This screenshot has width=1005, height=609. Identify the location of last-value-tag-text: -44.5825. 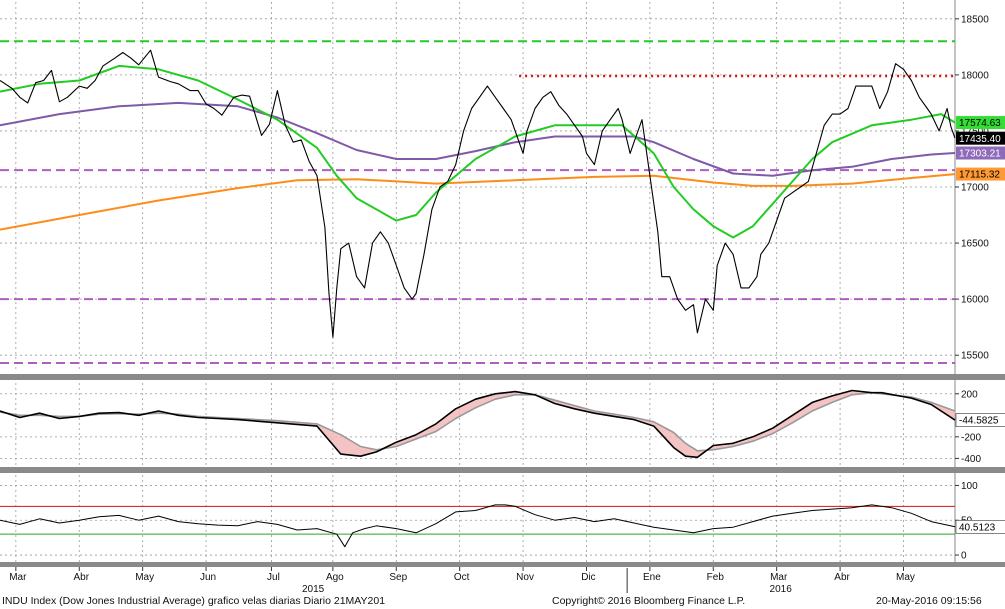
(979, 421).